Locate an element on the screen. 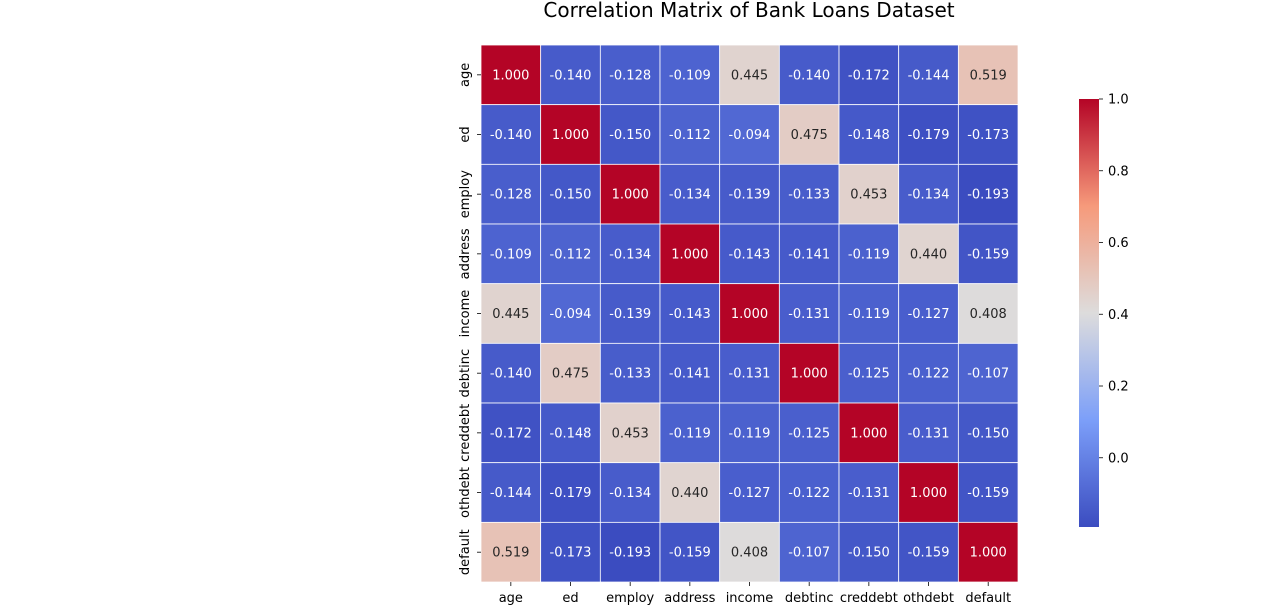 This screenshot has width=1280, height=612. row-label: ed is located at coordinates (465, 134).